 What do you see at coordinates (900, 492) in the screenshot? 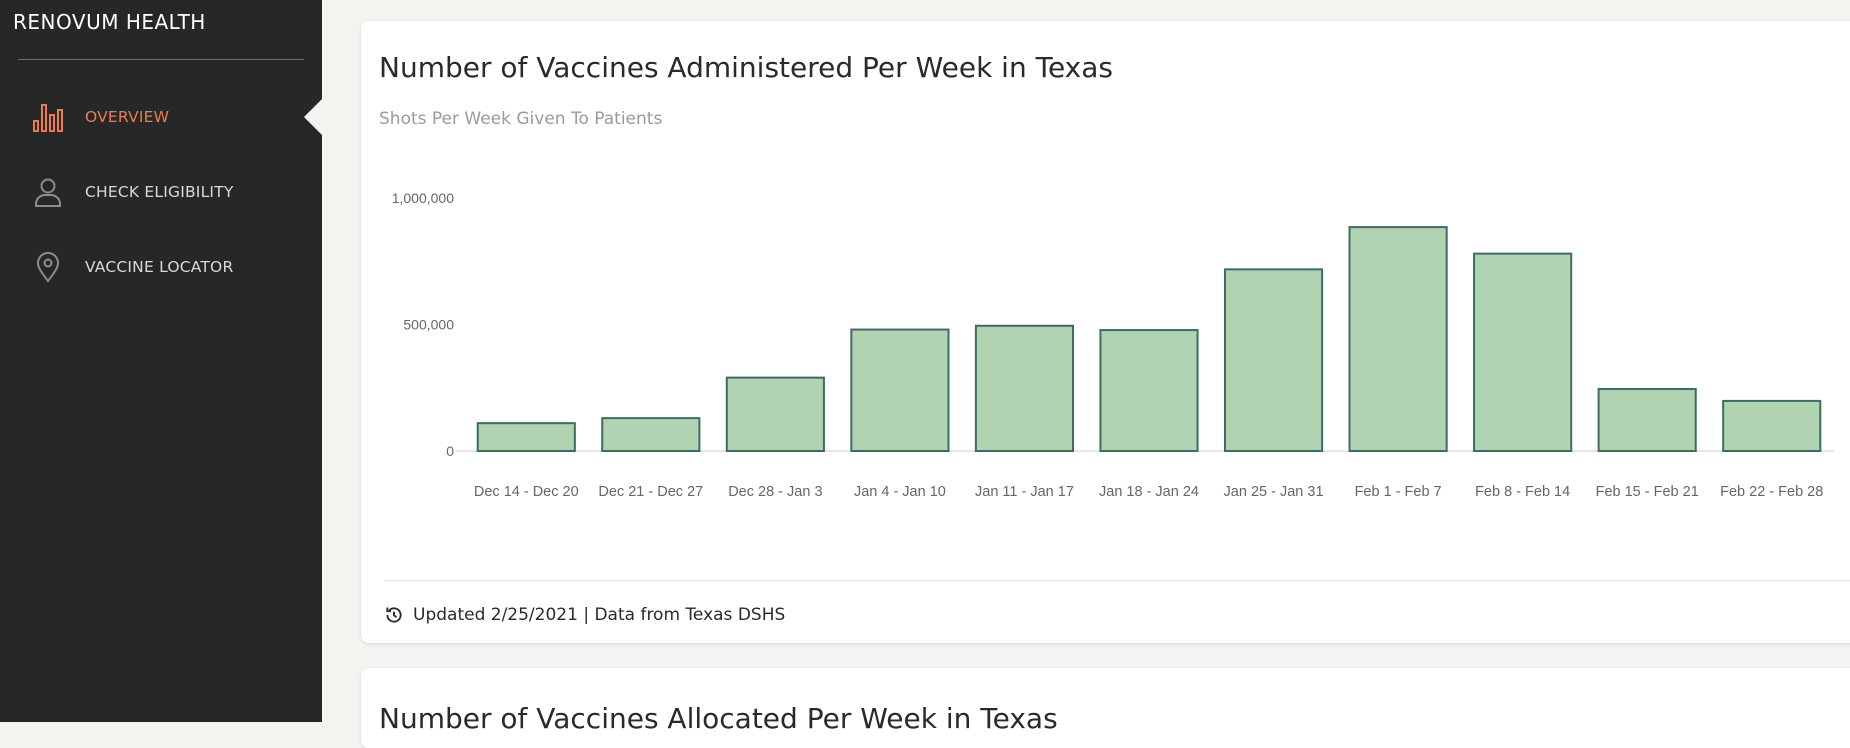
I see `x-tick-label: Jan 4 - Jan 10` at bounding box center [900, 492].